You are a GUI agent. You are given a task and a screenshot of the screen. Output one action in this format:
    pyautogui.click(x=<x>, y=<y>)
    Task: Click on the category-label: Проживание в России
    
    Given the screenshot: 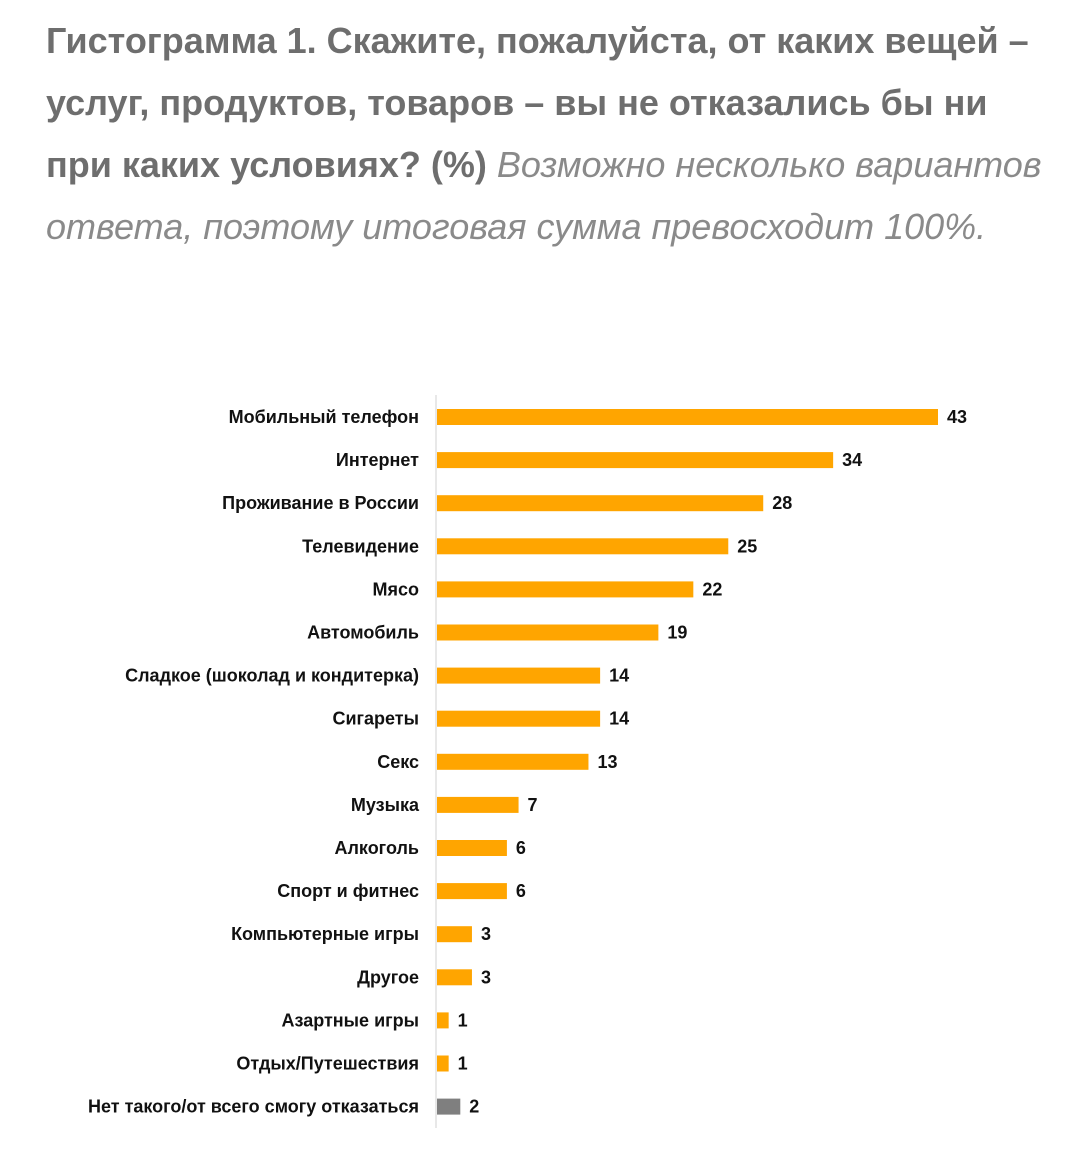 What is the action you would take?
    pyautogui.click(x=320, y=503)
    